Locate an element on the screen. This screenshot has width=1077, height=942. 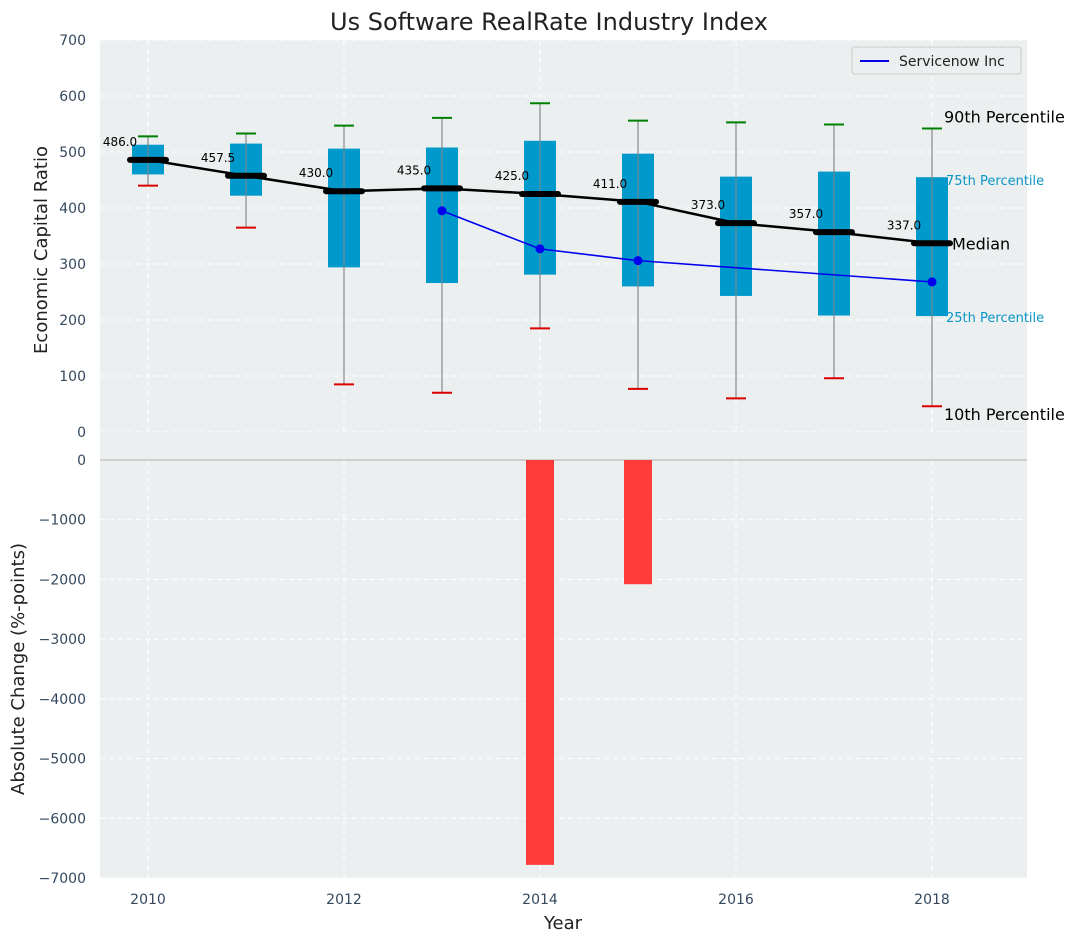
top-y-tick-label: 100 is located at coordinates (72, 377).